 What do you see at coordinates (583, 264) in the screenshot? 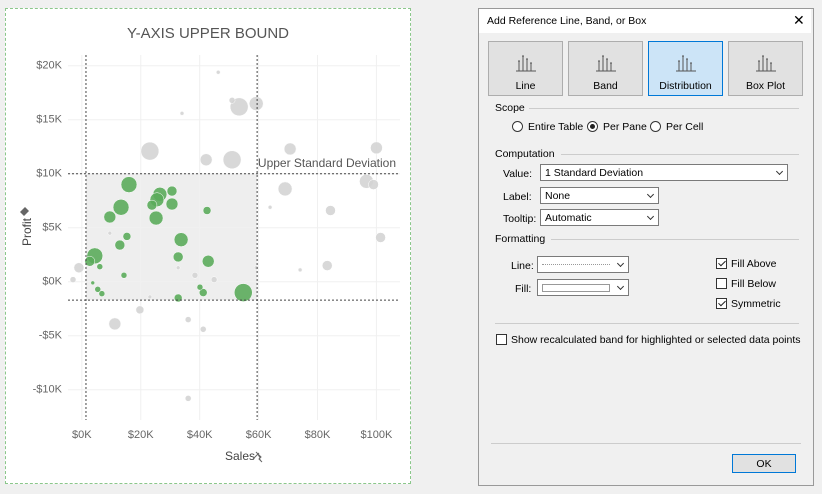
I see `line-select` at bounding box center [583, 264].